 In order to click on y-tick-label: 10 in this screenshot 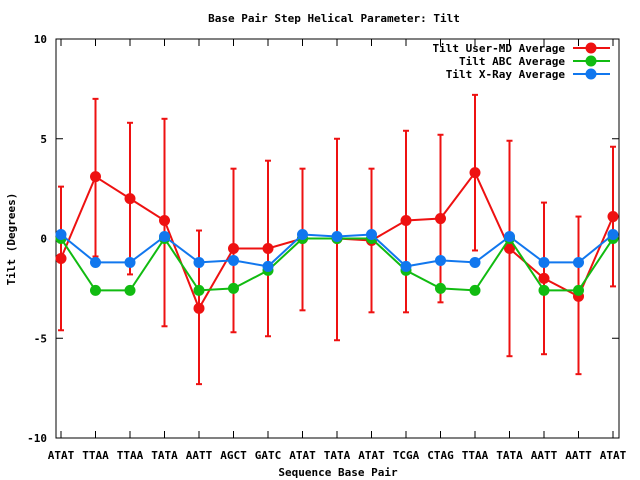, I will do `click(40, 39)`.